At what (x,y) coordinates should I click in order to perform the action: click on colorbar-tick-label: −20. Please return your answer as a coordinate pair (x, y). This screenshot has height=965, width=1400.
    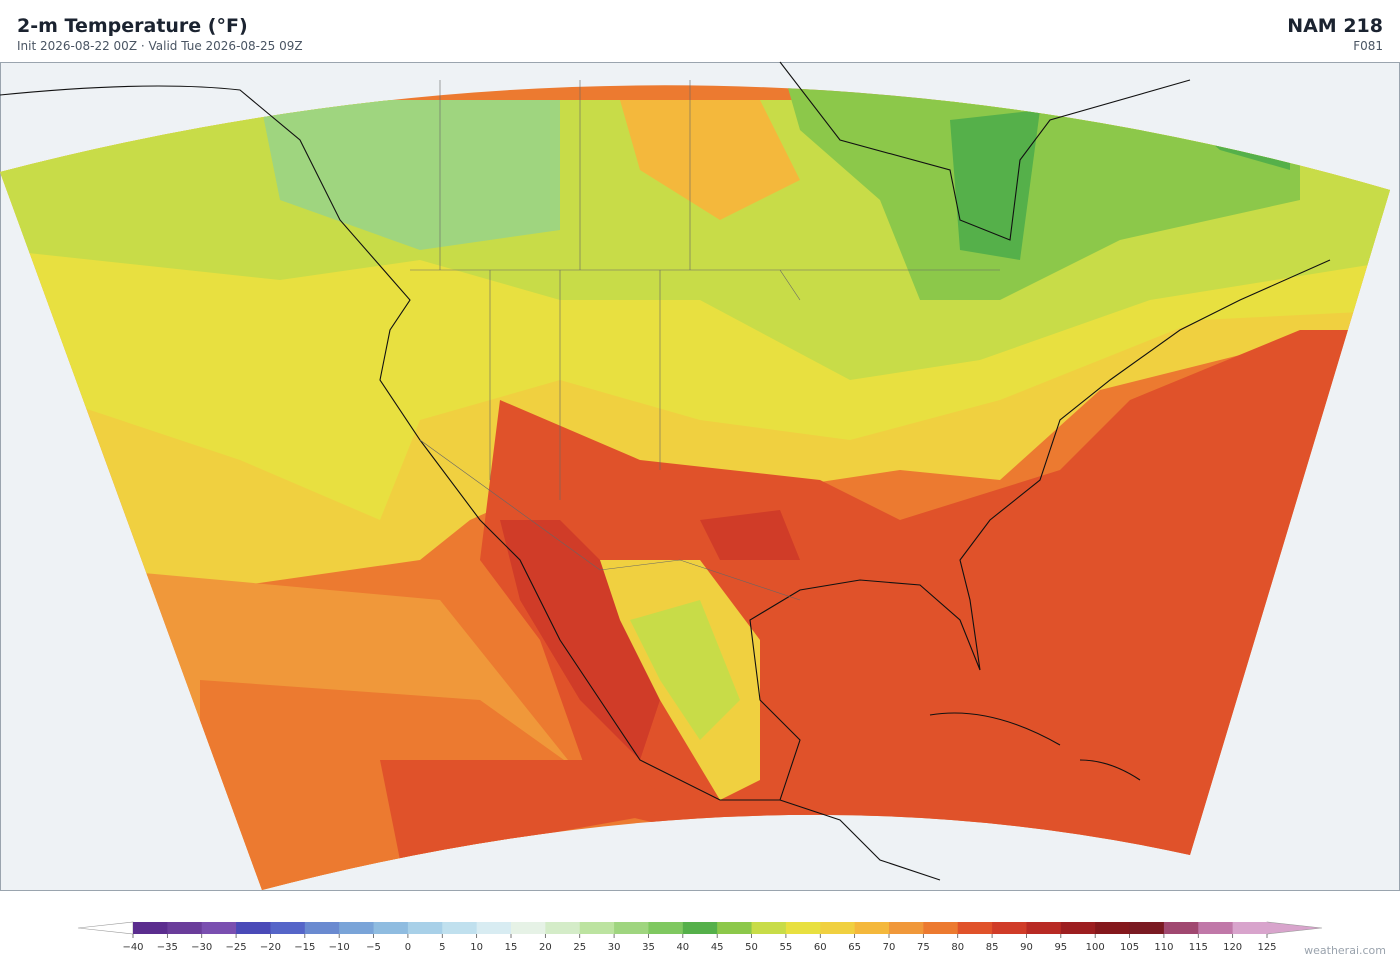
    Looking at the image, I should click on (270, 947).